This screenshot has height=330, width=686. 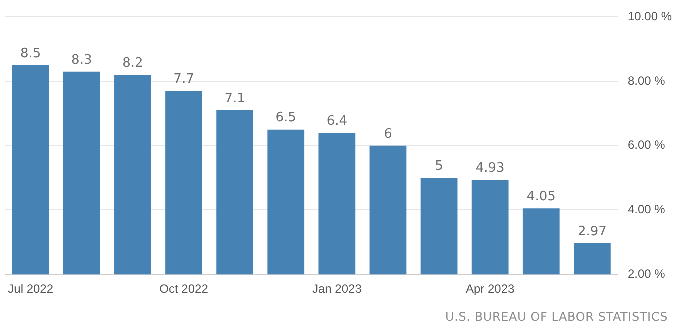 What do you see at coordinates (439, 166) in the screenshot?
I see `data-label: 5` at bounding box center [439, 166].